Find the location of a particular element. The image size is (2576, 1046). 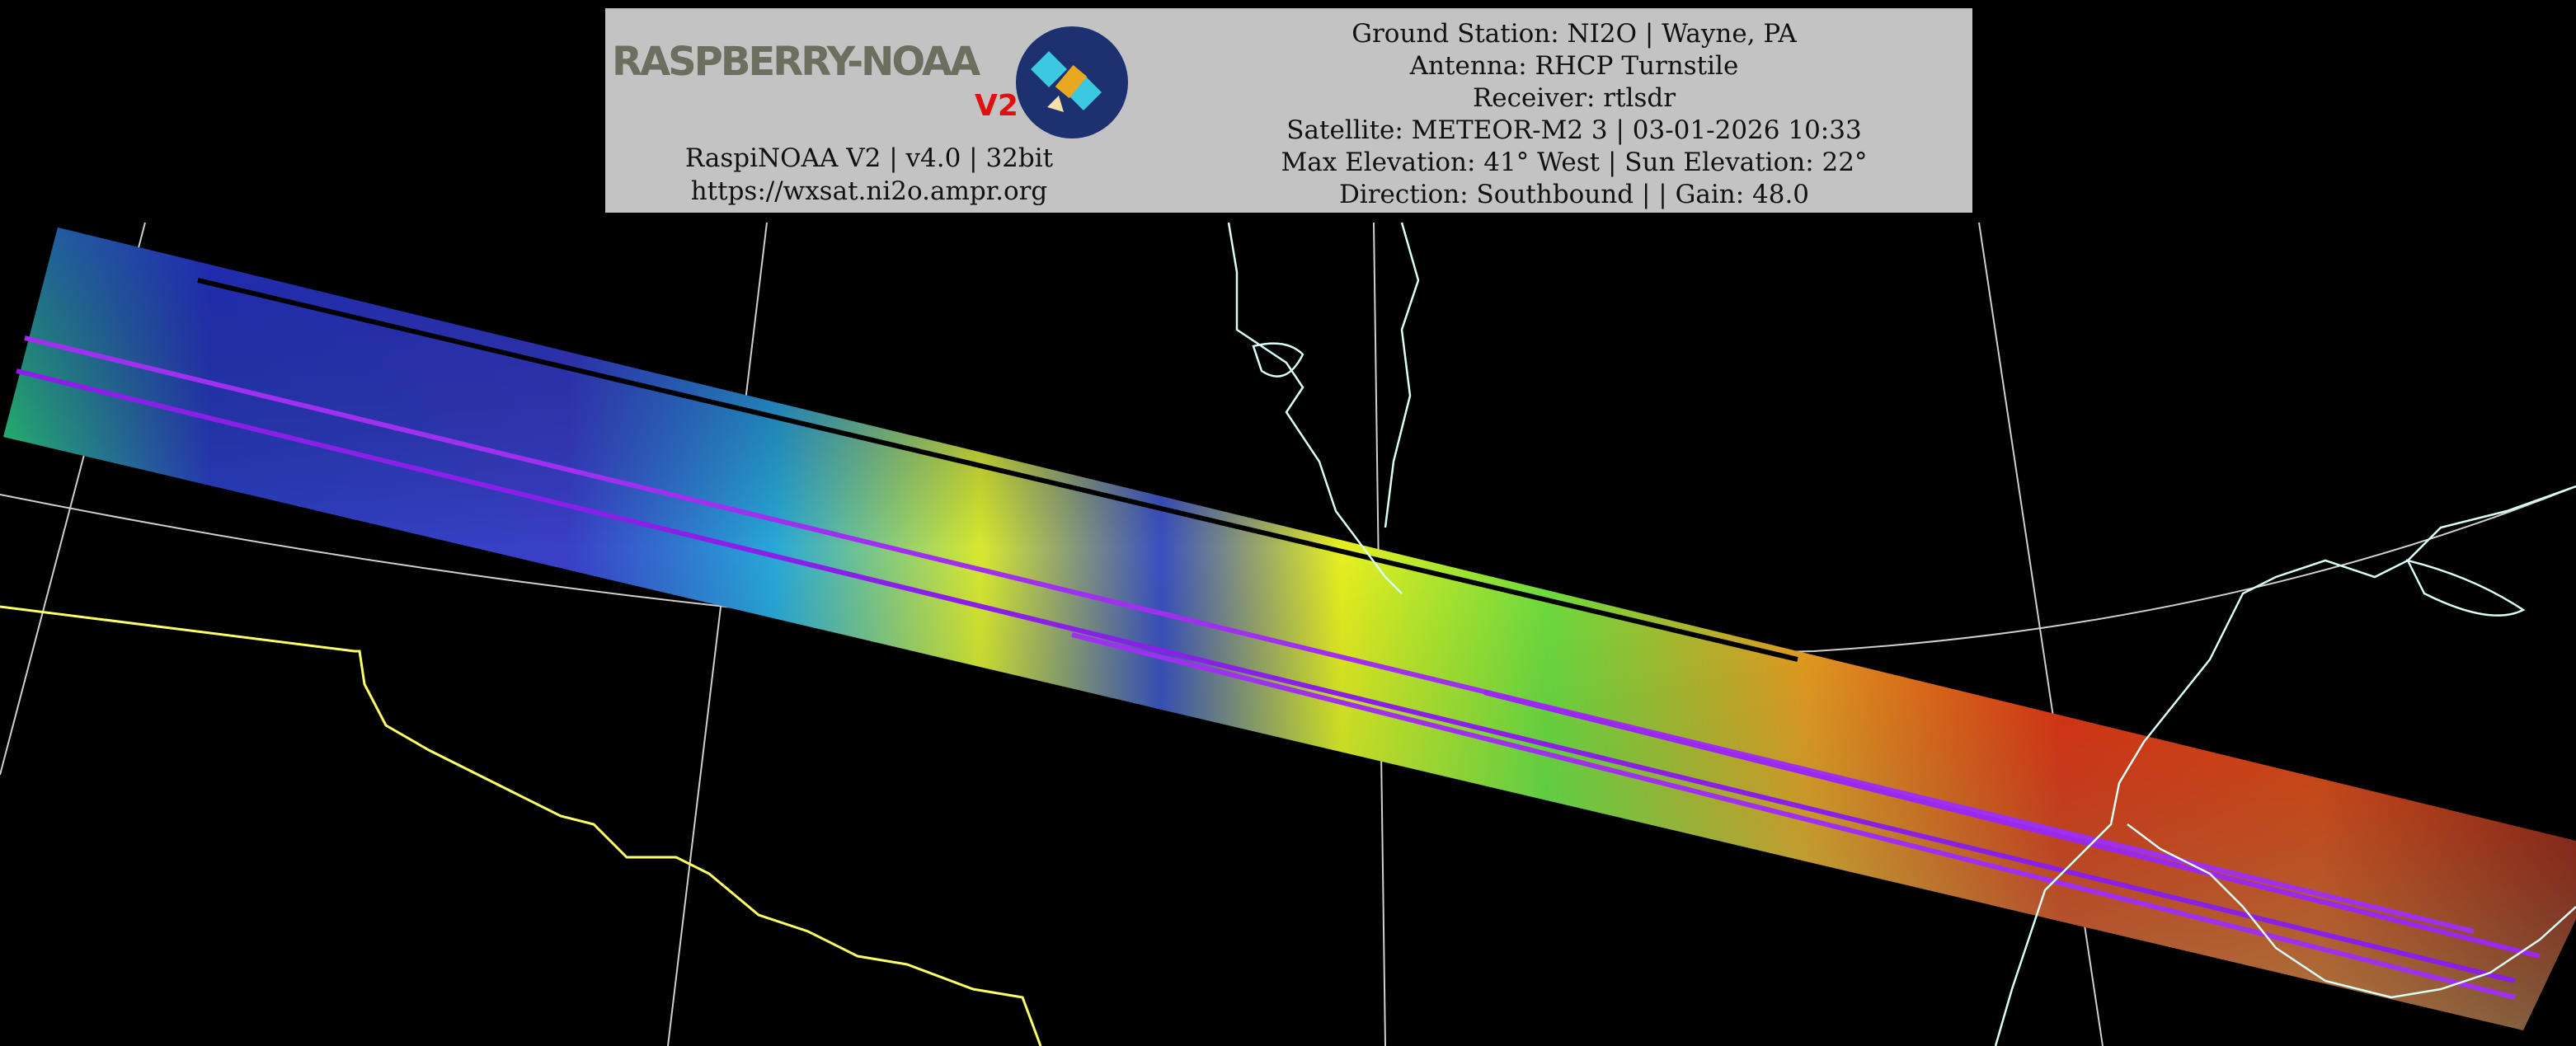

logo-version: V2 is located at coordinates (996, 106).